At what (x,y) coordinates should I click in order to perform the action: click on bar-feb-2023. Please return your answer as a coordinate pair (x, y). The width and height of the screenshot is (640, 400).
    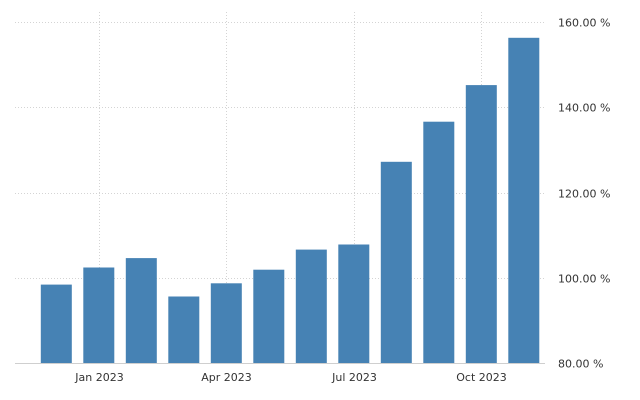
    Looking at the image, I should click on (141, 310).